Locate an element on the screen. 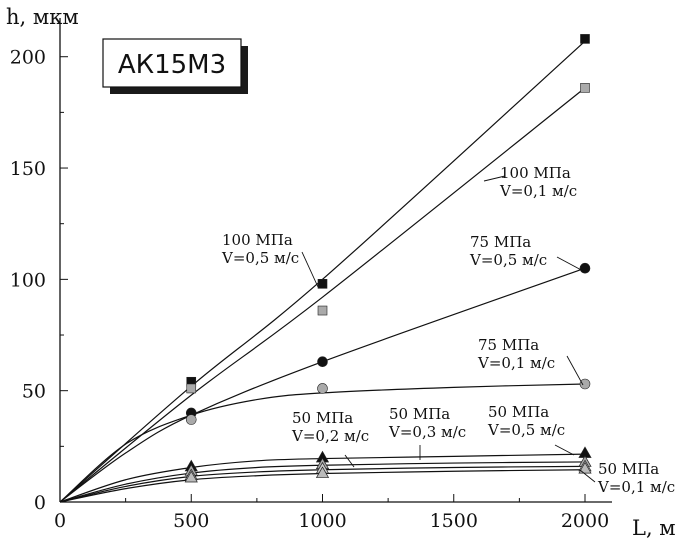 This screenshot has height=552, width=690. y-tick-label: 100 is located at coordinates (28, 280).